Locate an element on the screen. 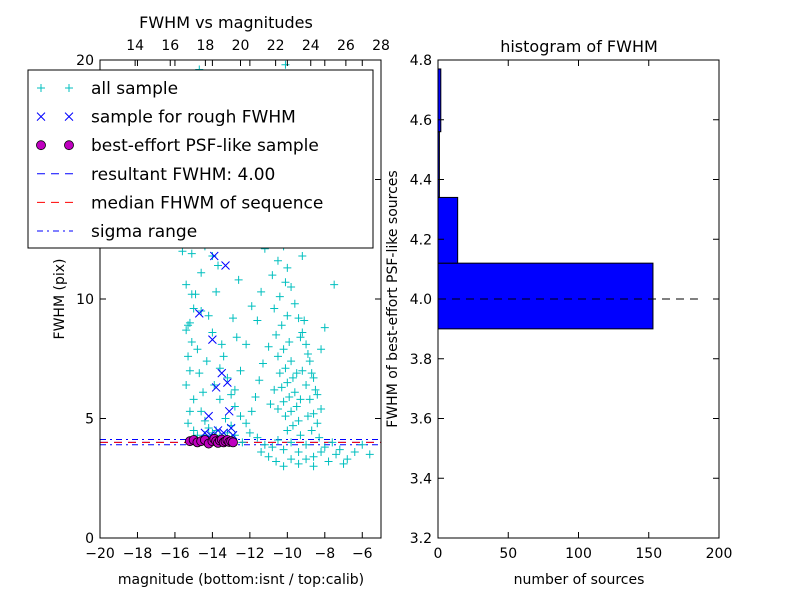 The image size is (800, 600). y-tick-label: 3.6 is located at coordinates (421, 420).